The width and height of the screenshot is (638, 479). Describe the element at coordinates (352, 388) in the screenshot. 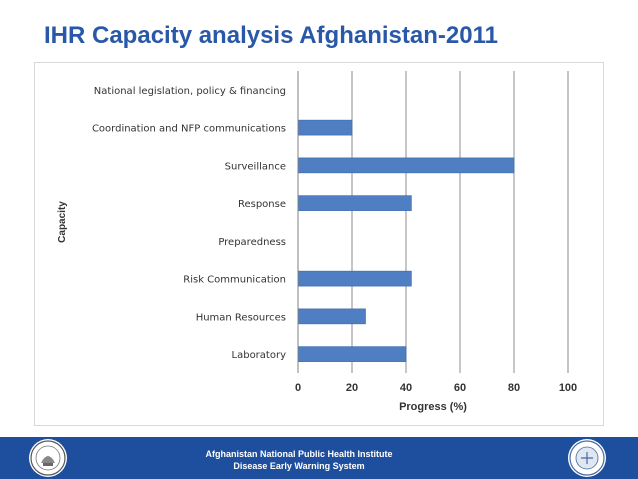

I see `x-tick-label: 20` at that location.